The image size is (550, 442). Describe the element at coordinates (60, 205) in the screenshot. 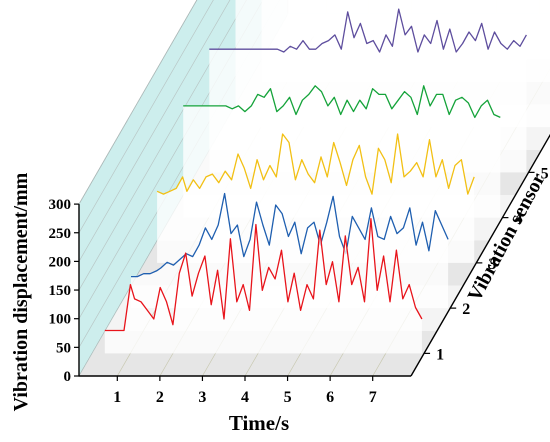

I see `y-tick-label: 300` at that location.